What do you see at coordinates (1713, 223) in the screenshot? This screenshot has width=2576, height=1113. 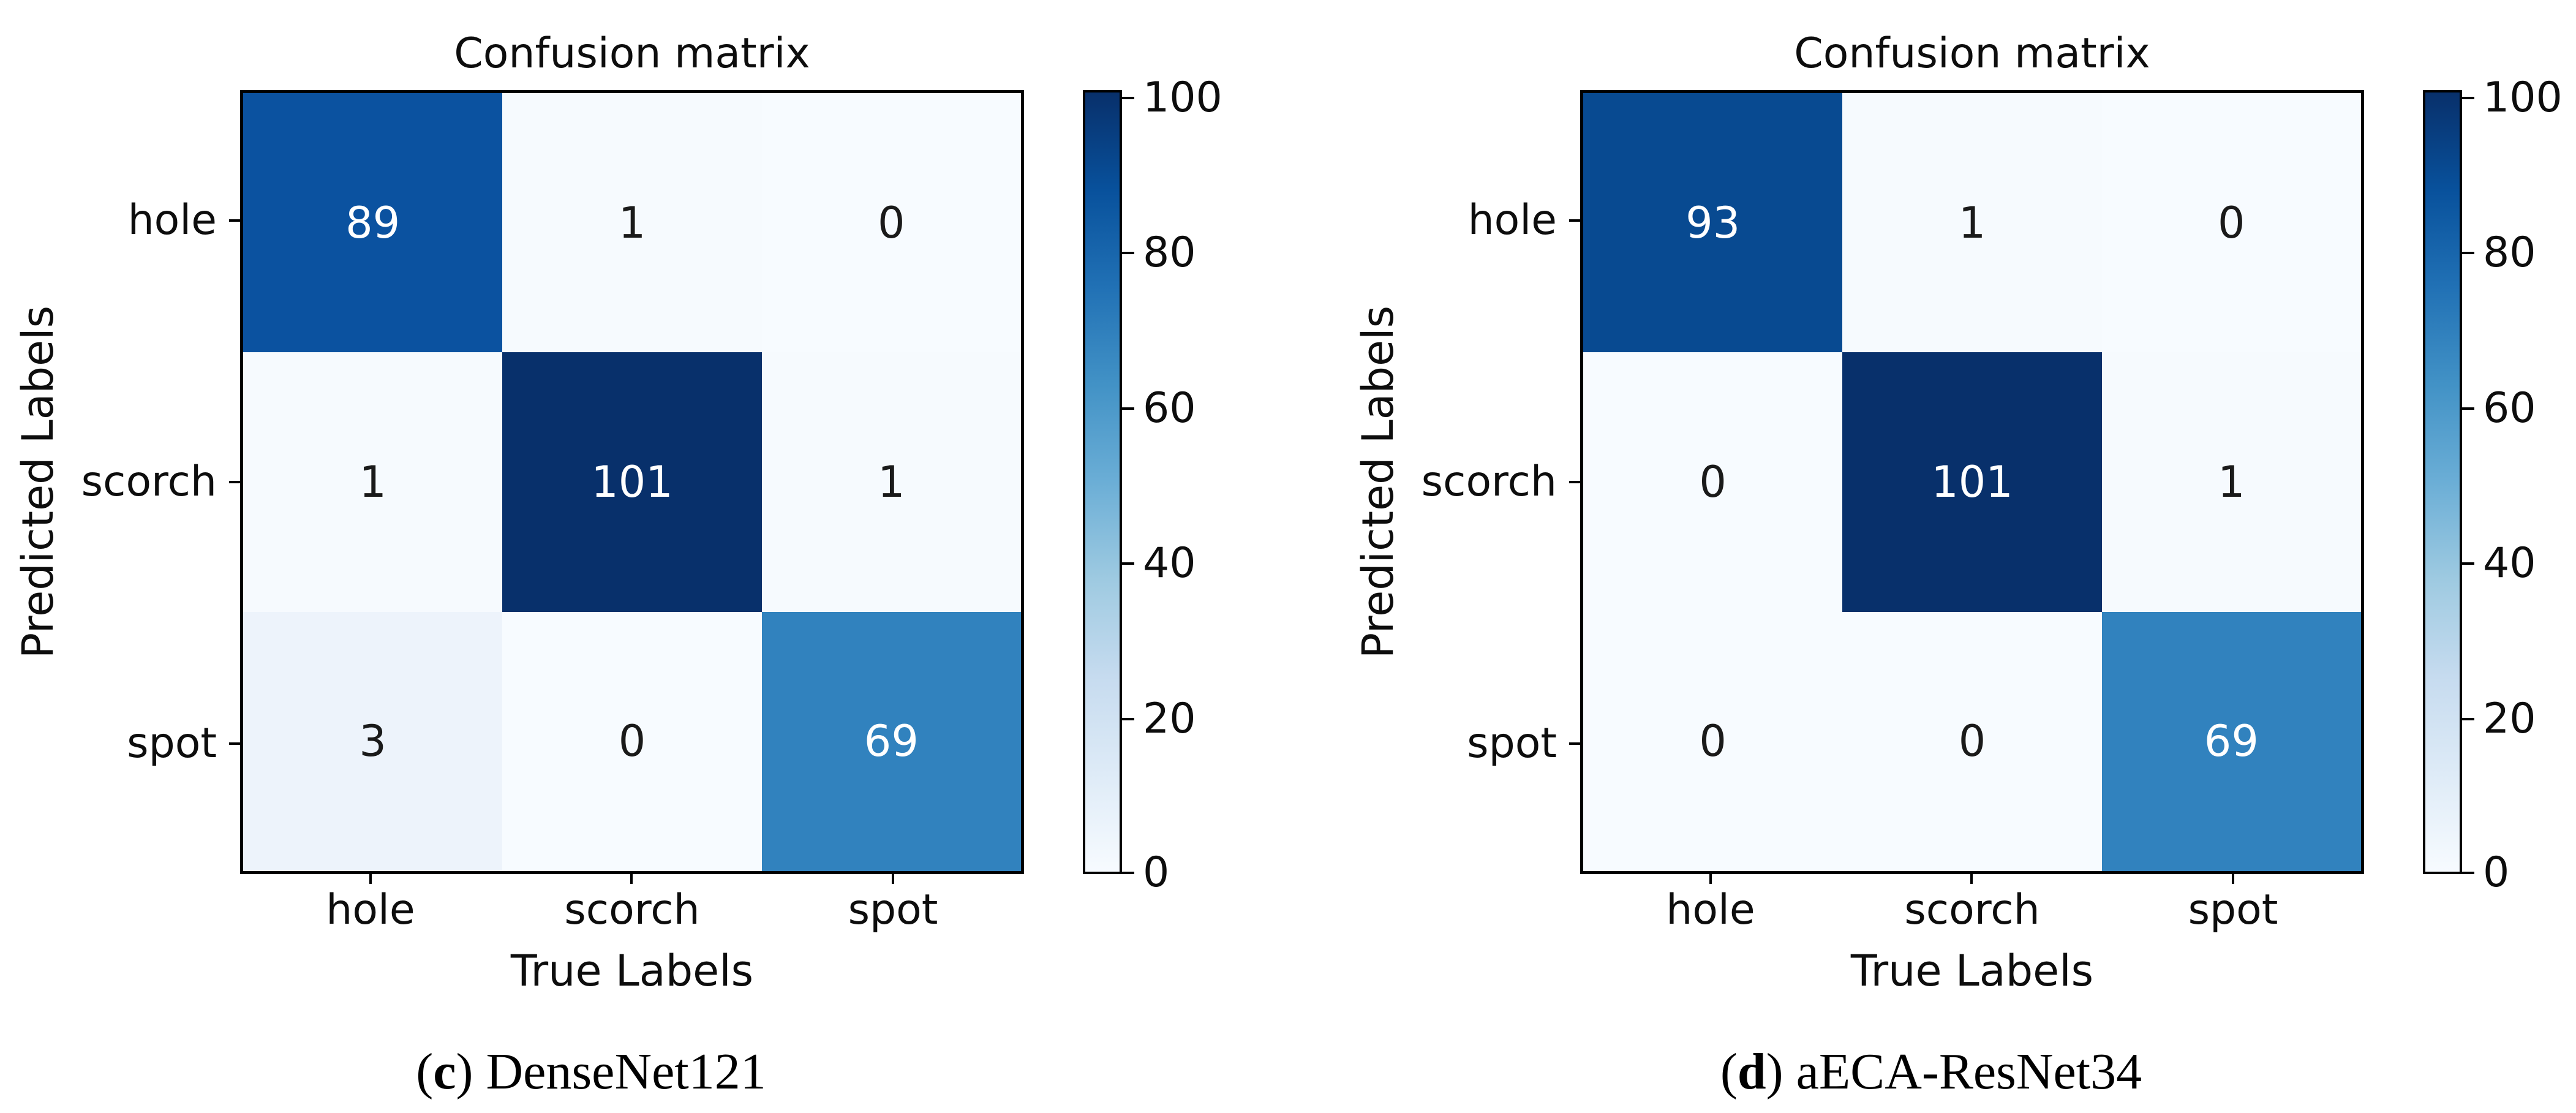 I see `matrix-cell: 93` at bounding box center [1713, 223].